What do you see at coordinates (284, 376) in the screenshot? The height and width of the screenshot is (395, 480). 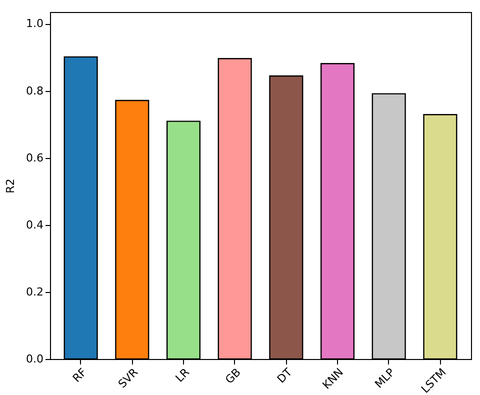 I see `x-tick-label: DT` at bounding box center [284, 376].